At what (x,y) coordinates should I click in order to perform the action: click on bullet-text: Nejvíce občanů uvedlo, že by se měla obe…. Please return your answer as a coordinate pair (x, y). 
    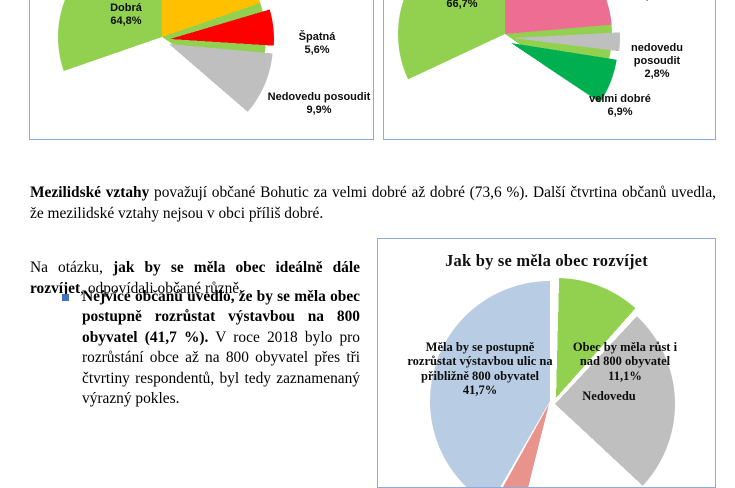
    Looking at the image, I should click on (221, 348).